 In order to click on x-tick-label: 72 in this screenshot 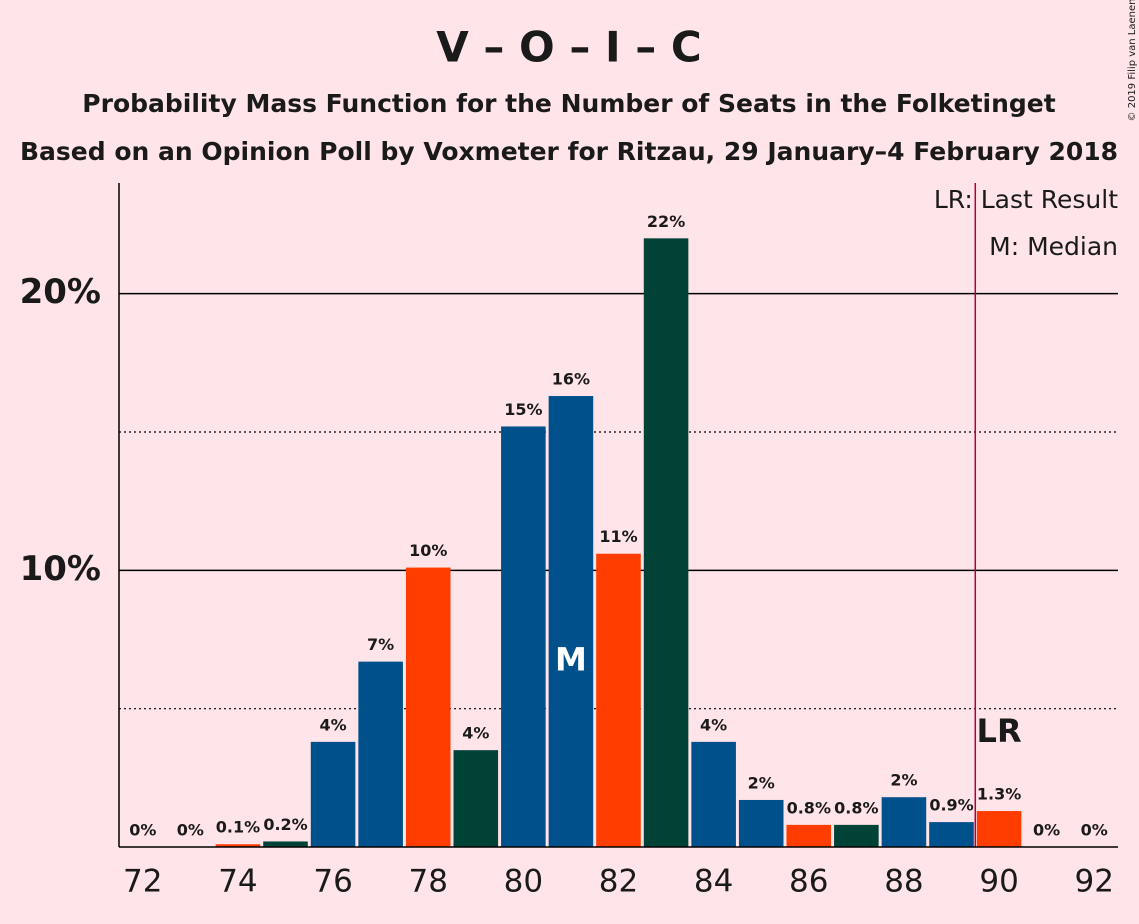, I will do `click(142, 882)`.